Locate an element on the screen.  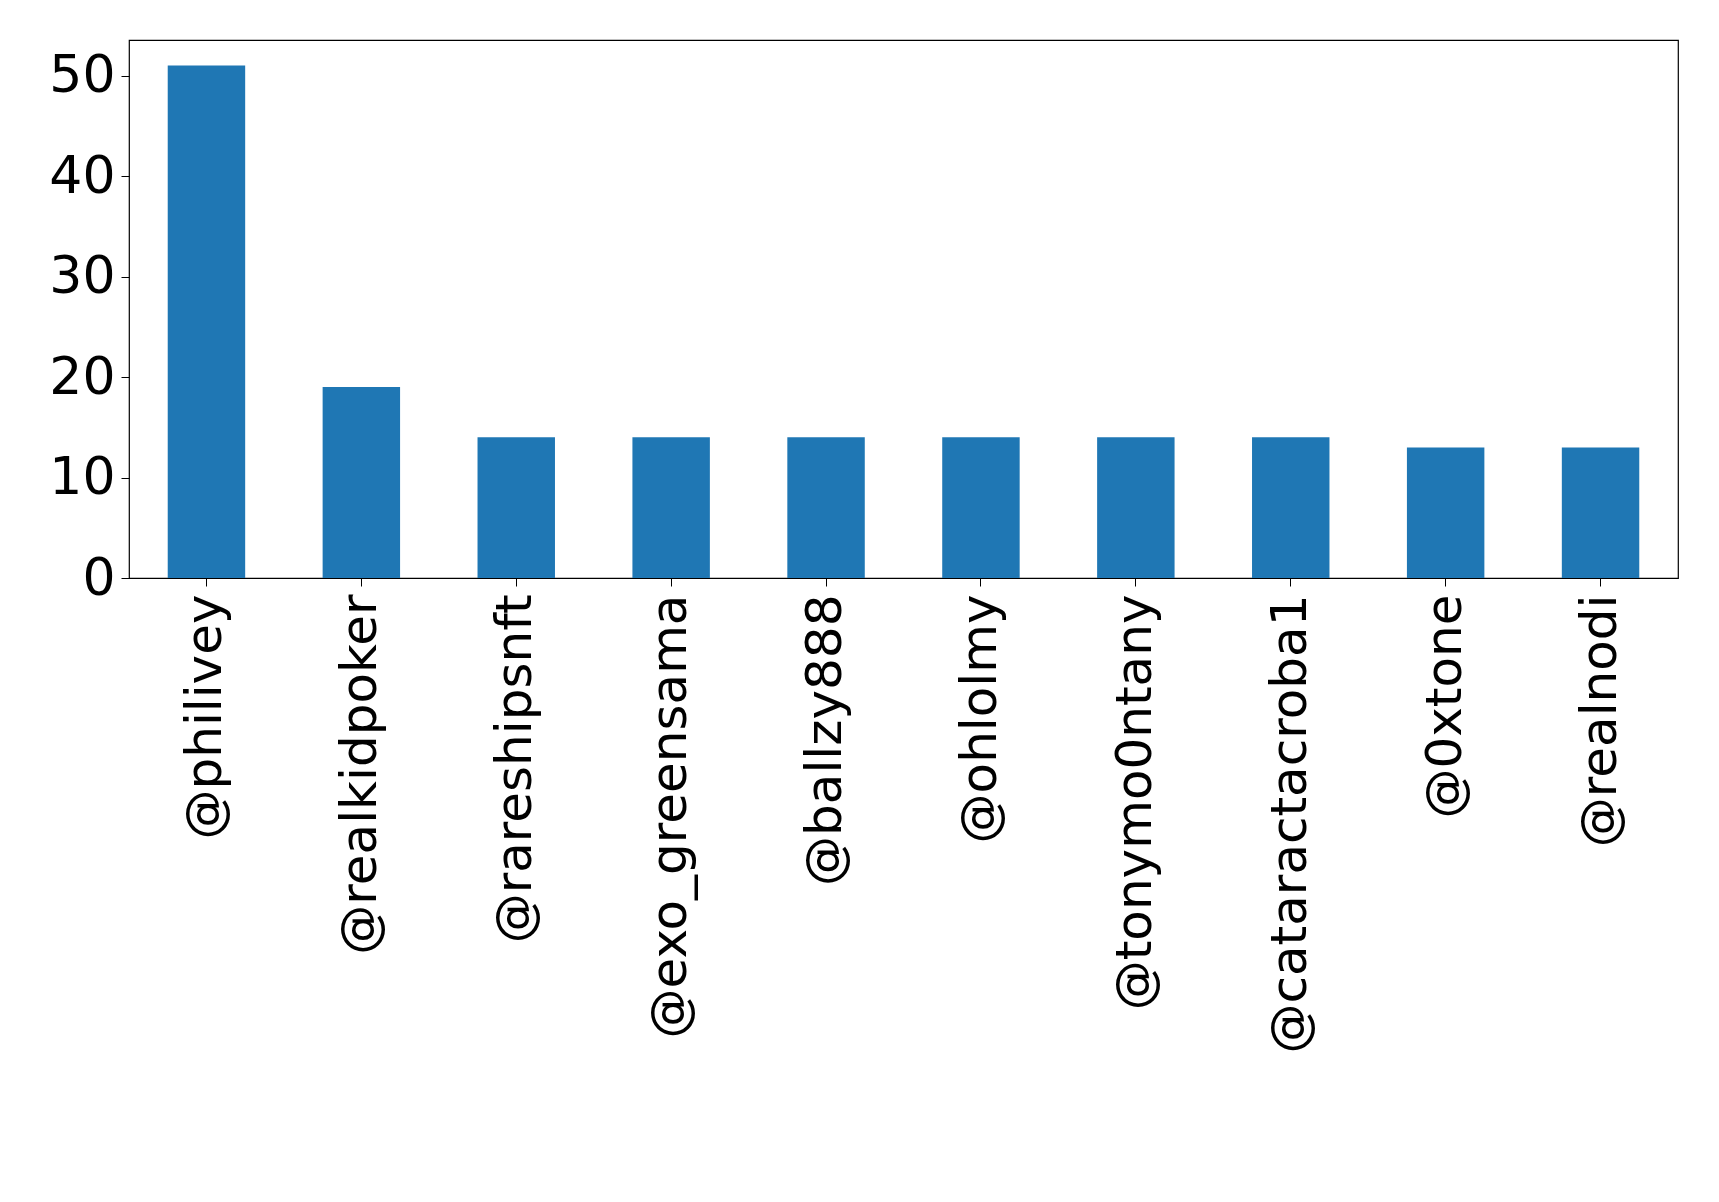
y-tick-label: 30 is located at coordinates (82, 275).